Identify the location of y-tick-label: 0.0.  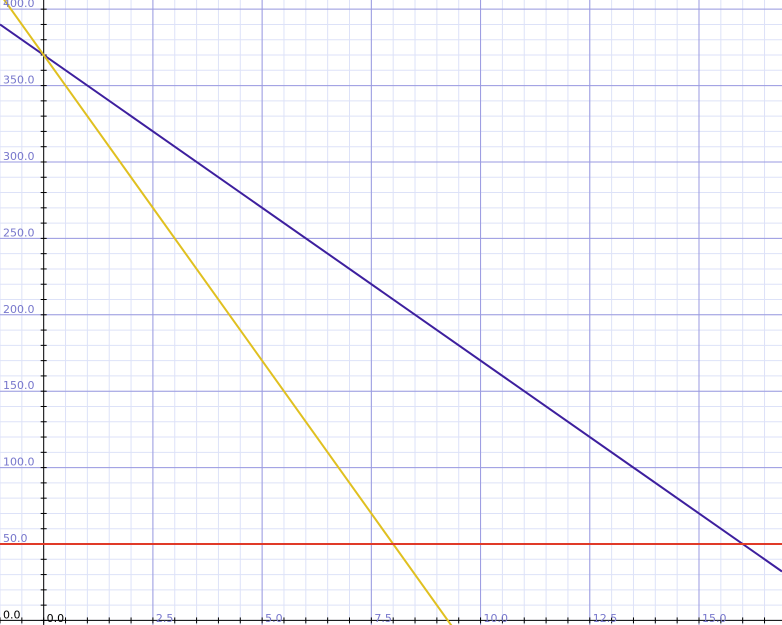
(12, 614).